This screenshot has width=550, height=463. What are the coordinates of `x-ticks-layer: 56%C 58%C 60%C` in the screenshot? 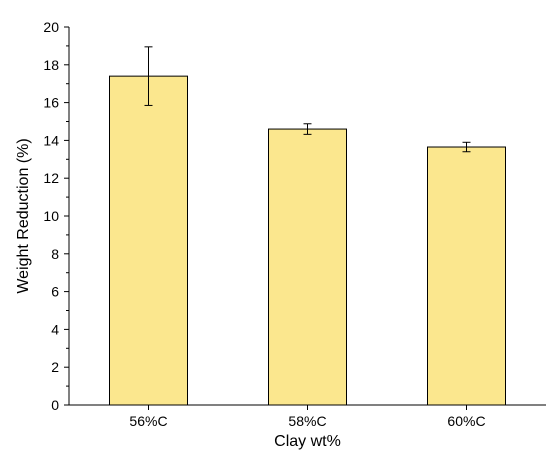 It's located at (307, 417).